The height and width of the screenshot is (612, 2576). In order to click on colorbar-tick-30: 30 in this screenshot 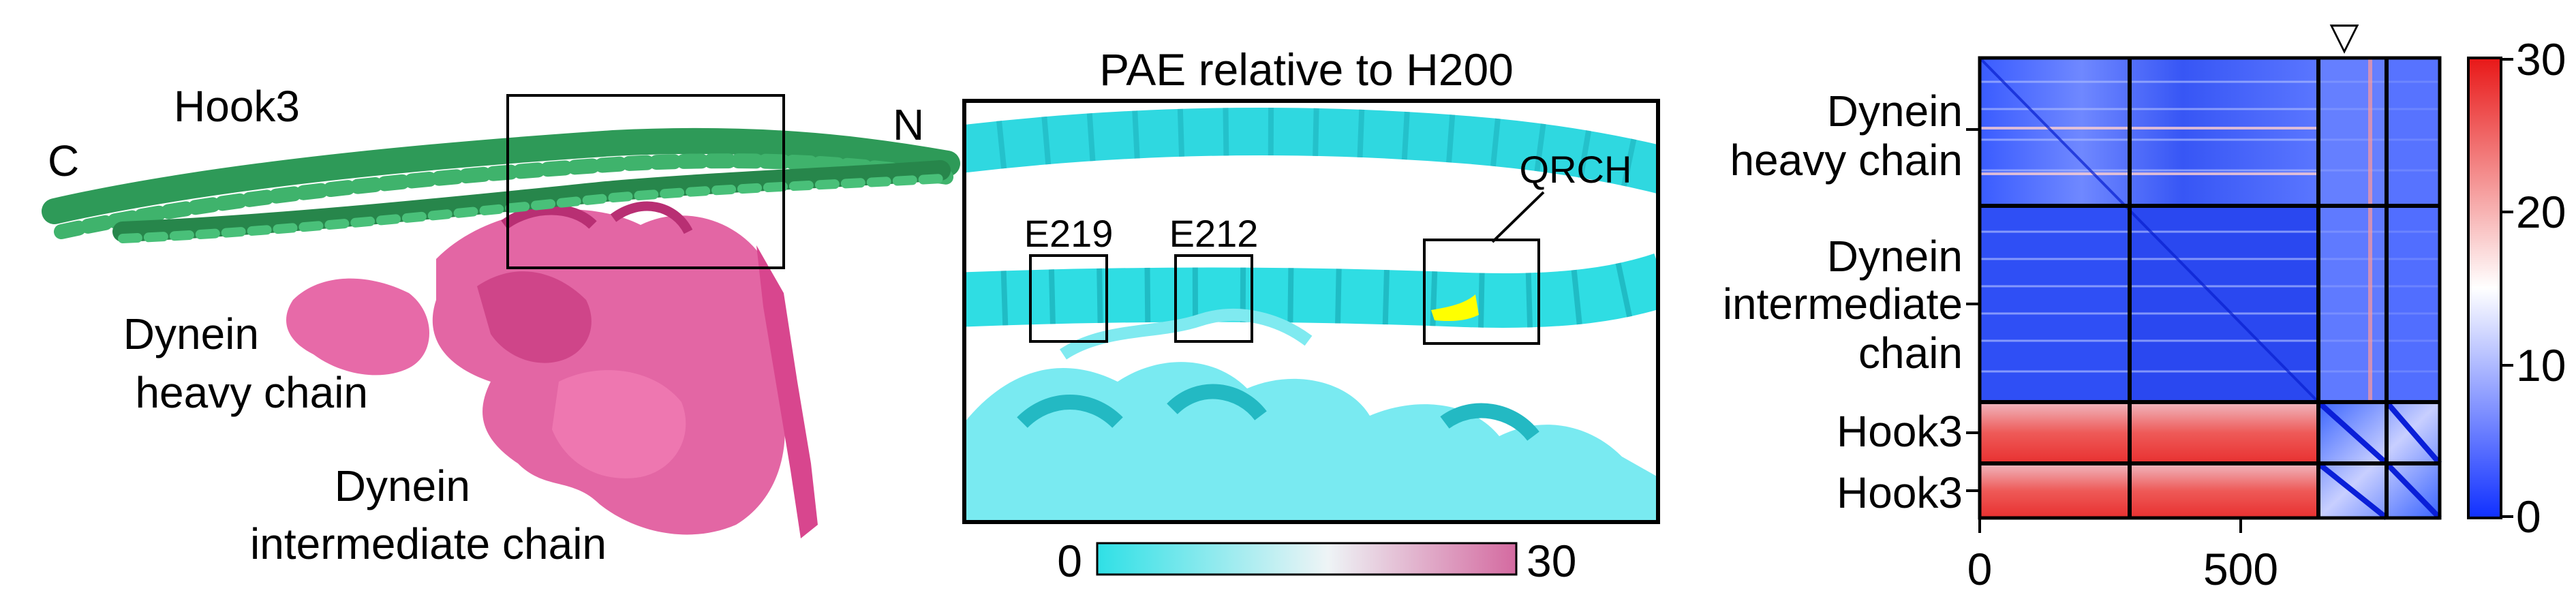, I will do `click(2541, 59)`.